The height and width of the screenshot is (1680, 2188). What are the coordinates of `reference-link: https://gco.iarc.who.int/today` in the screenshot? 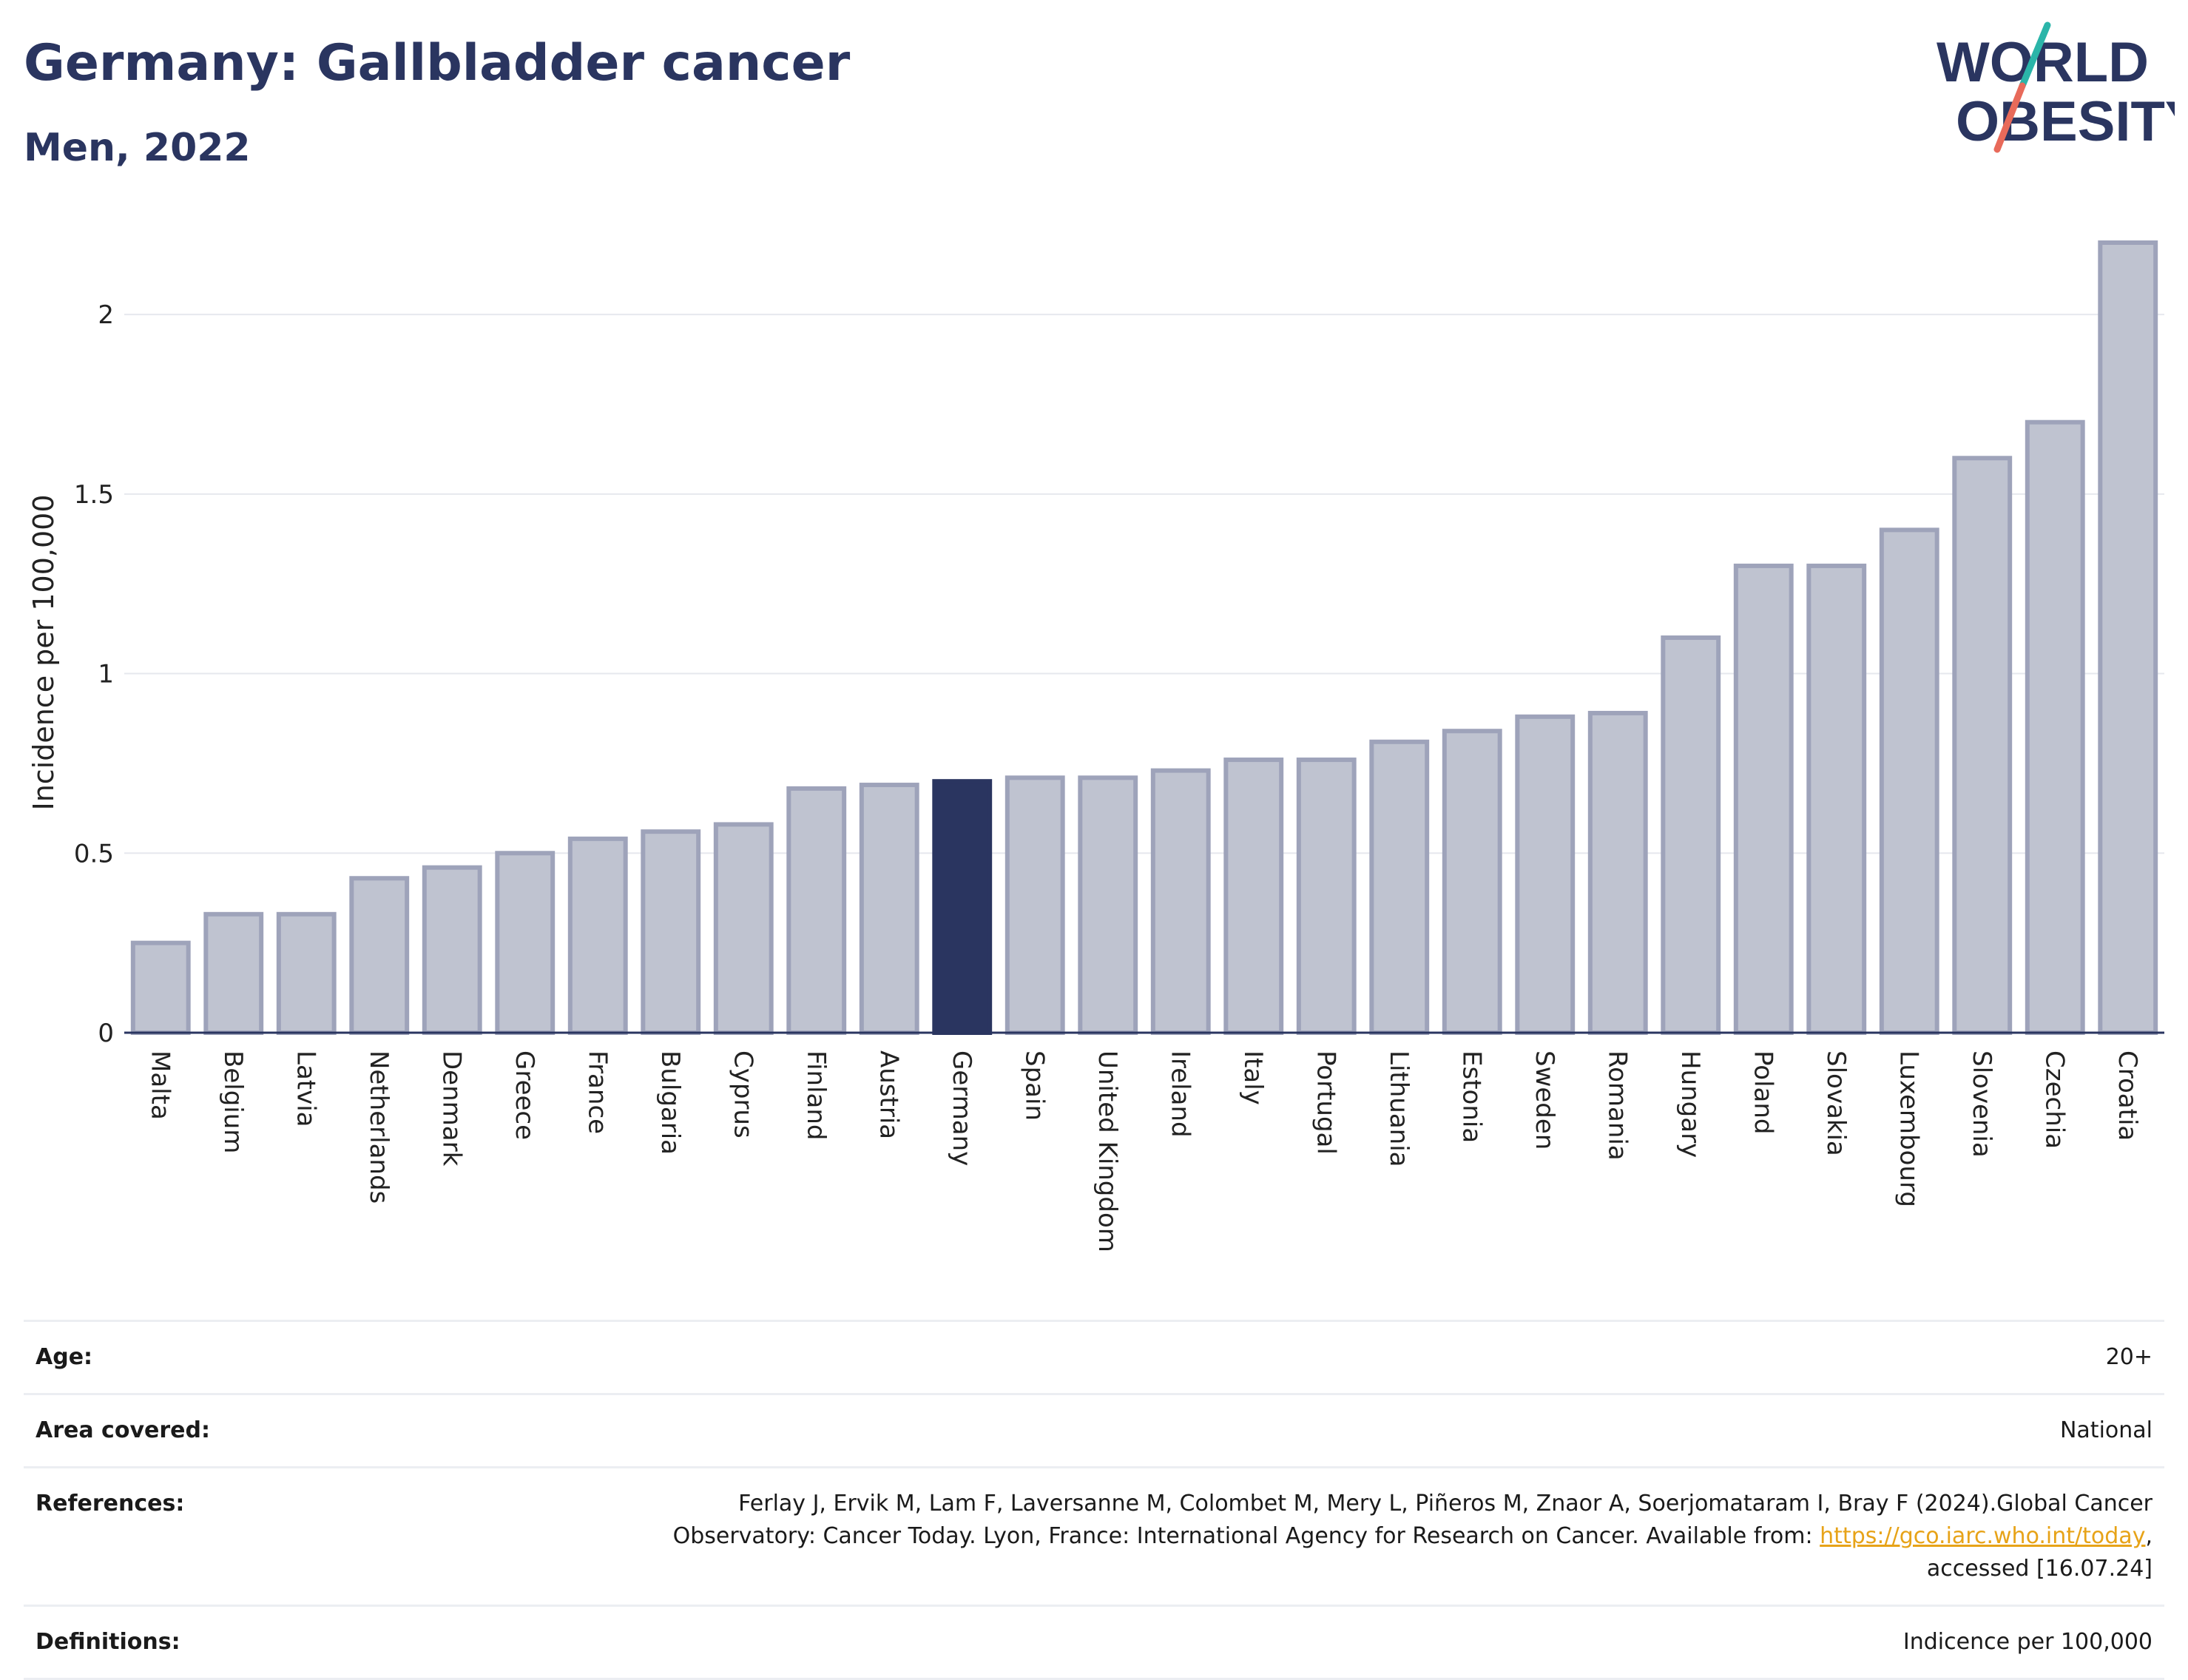 It's located at (1983, 1536).